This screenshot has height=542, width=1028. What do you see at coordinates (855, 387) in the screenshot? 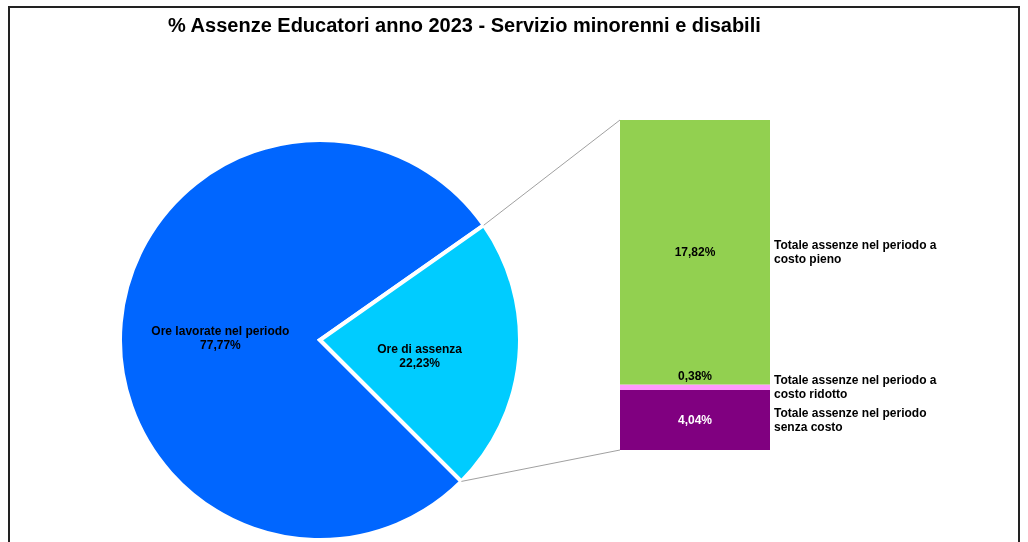
I see `series-label: Totale assenze nel periodo a costo ridotto` at bounding box center [855, 387].